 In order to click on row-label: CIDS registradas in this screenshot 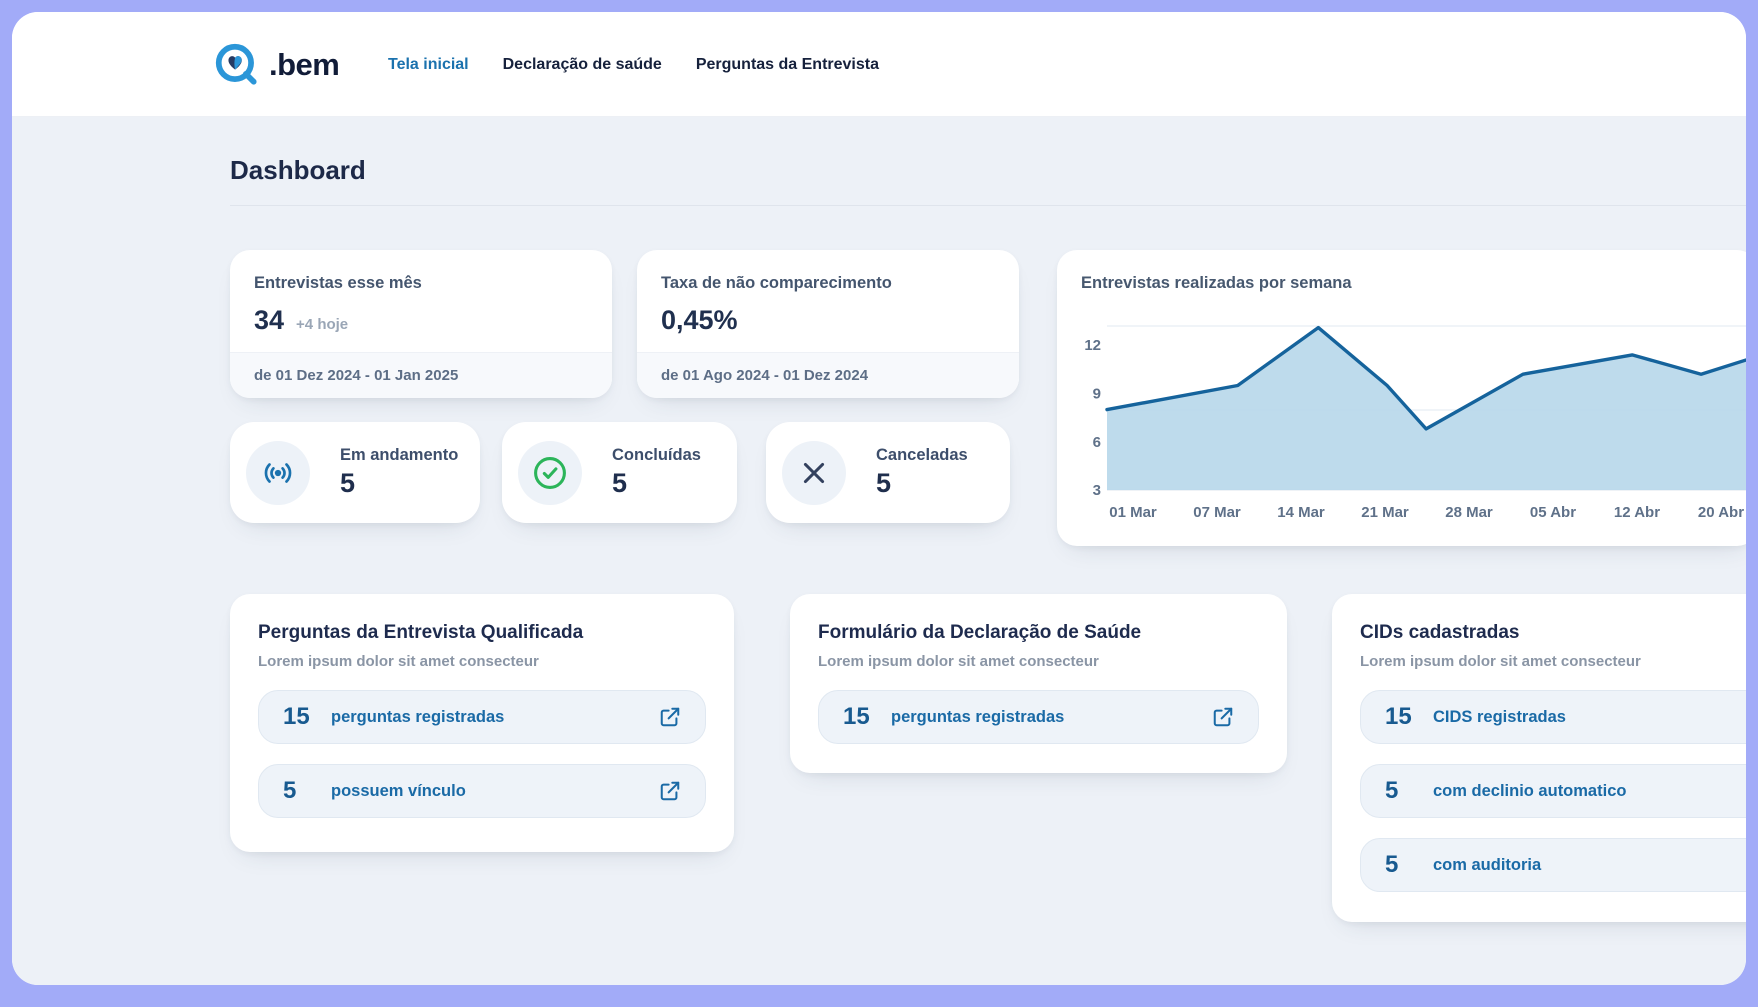, I will do `click(1499, 716)`.